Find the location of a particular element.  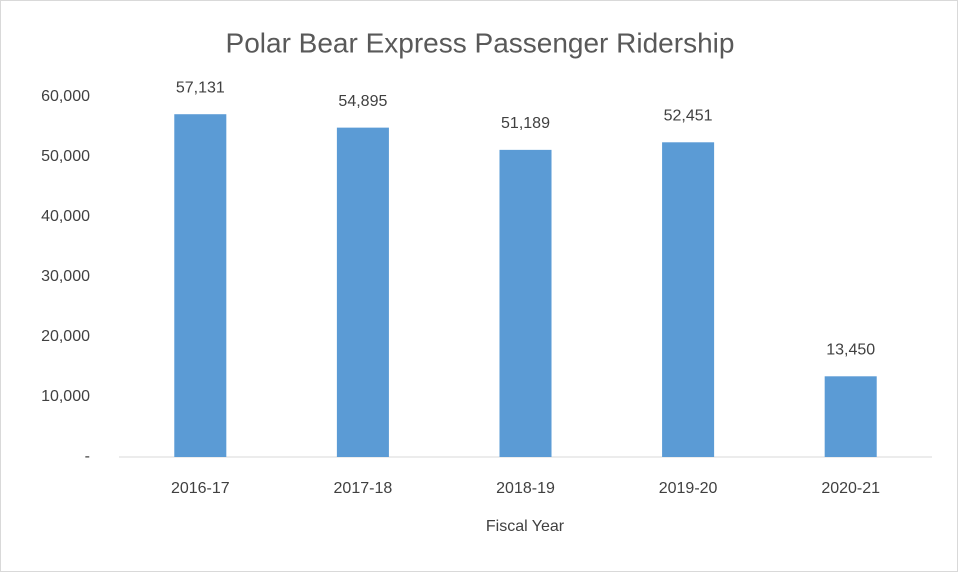

y-tick-label: 20,000 is located at coordinates (65, 336).